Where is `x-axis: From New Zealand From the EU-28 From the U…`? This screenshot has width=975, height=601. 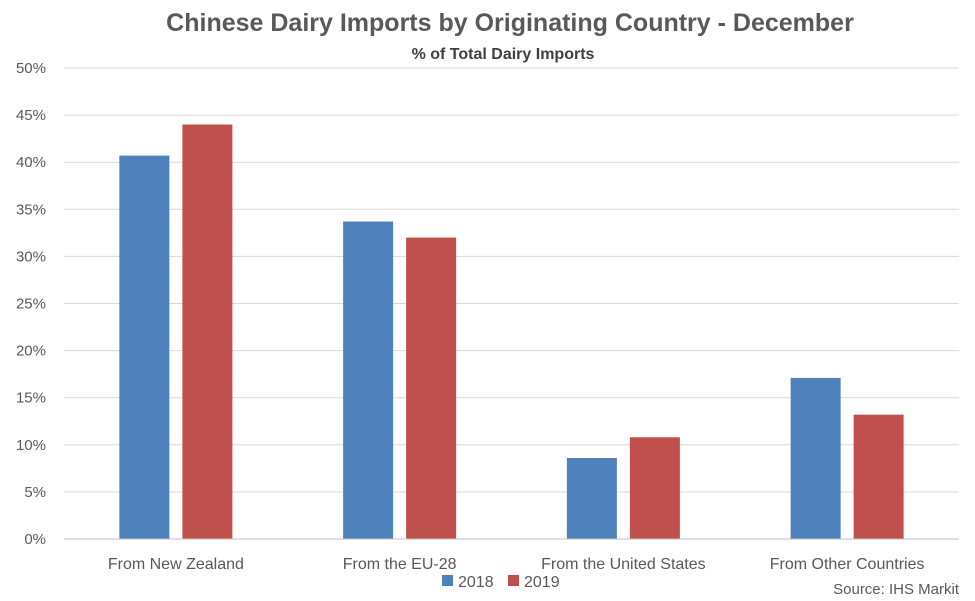 x-axis: From New Zealand From the EU-28 From the U… is located at coordinates (511, 555).